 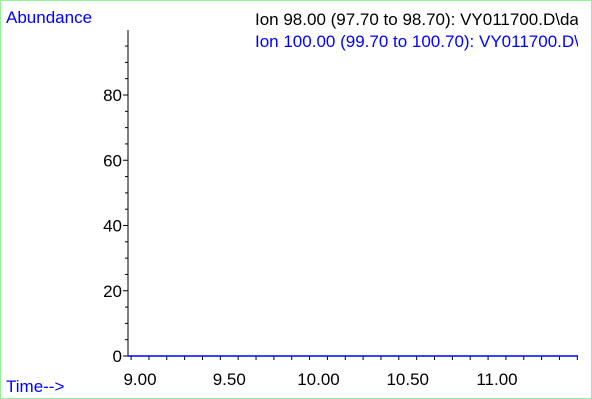 I want to click on x-axis-label: Time-->, so click(x=35, y=386).